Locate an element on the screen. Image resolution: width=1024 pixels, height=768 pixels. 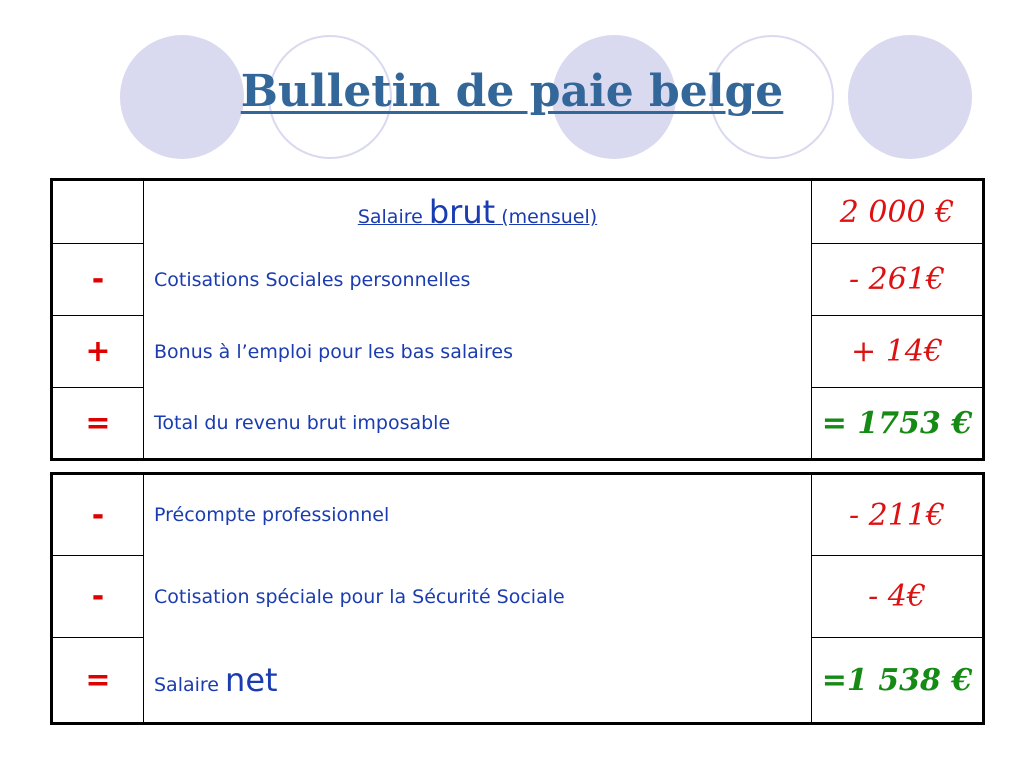
row-label: Total du revenu brut imposable is located at coordinates (477, 423).